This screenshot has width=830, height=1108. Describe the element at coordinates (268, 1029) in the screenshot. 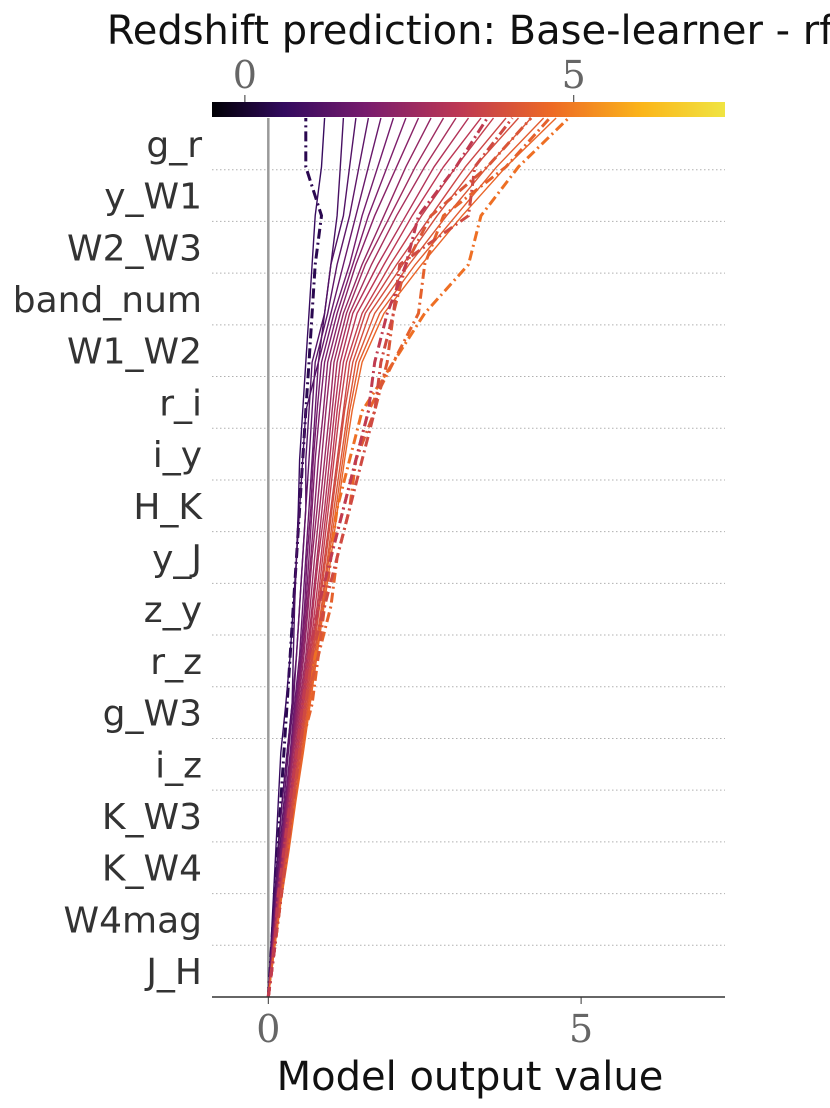

I see `x-tick-label: 0` at that location.